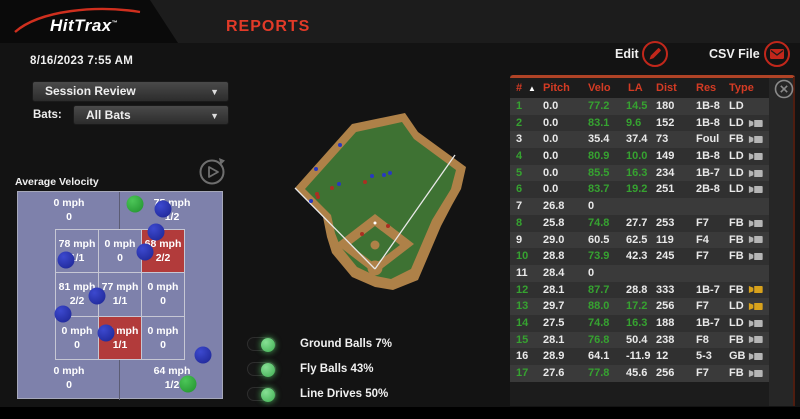 The image size is (800, 419). What do you see at coordinates (704, 356) in the screenshot?
I see `cell-res: 5-3` at bounding box center [704, 356].